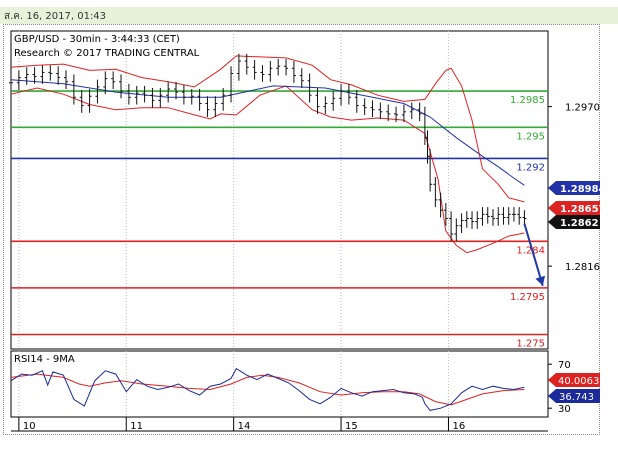  What do you see at coordinates (583, 189) in the screenshot?
I see `price-marker-label: 1.28984` at bounding box center [583, 189].